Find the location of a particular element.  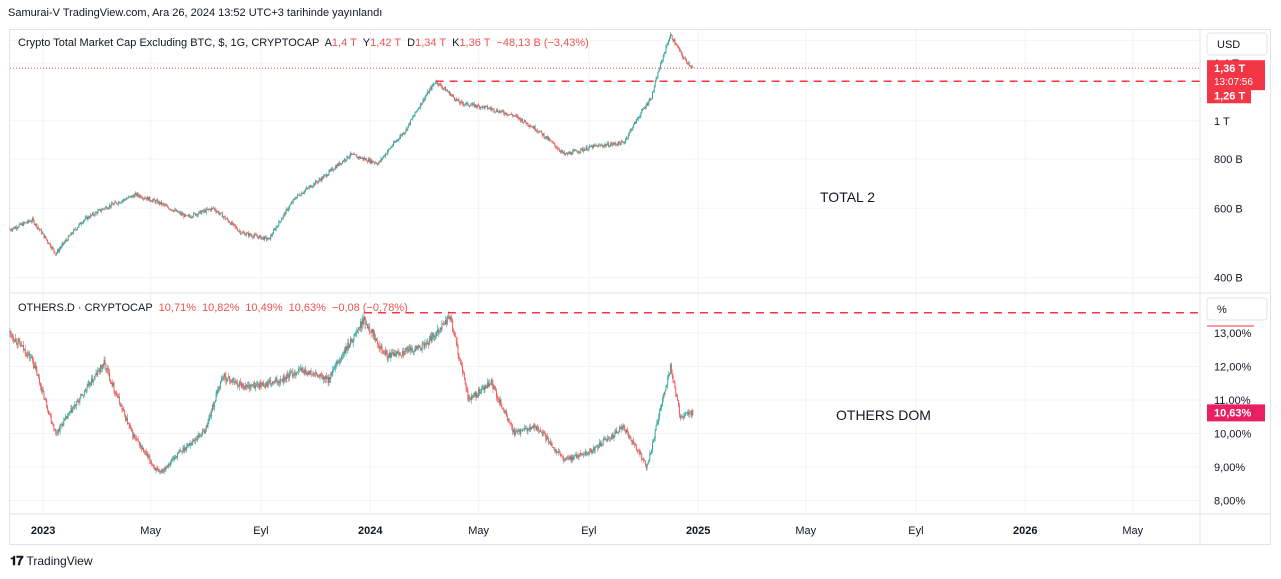

total2-price-badge-text: 1,36 T is located at coordinates (1229, 69).